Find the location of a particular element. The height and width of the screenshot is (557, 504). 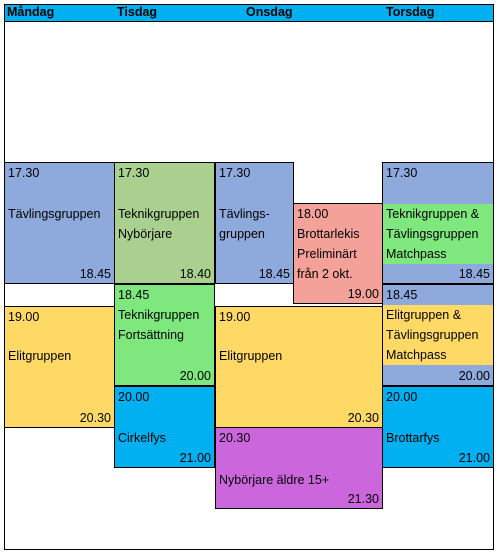

activity-line: Brottarfys is located at coordinates (413, 438).